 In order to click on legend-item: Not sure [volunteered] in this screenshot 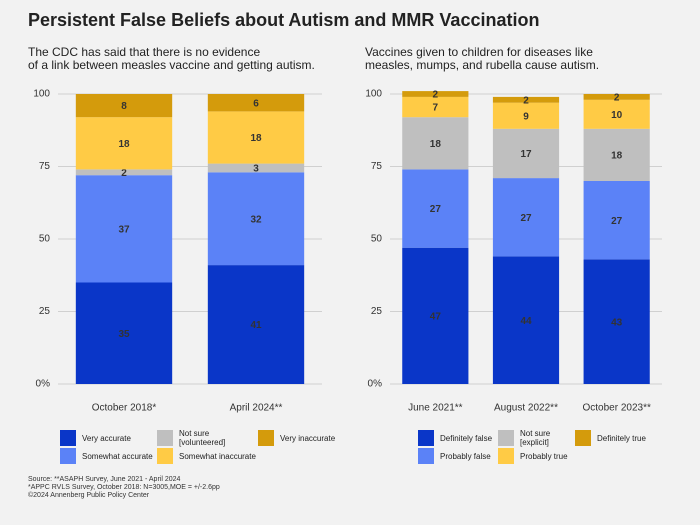, I will do `click(191, 438)`.